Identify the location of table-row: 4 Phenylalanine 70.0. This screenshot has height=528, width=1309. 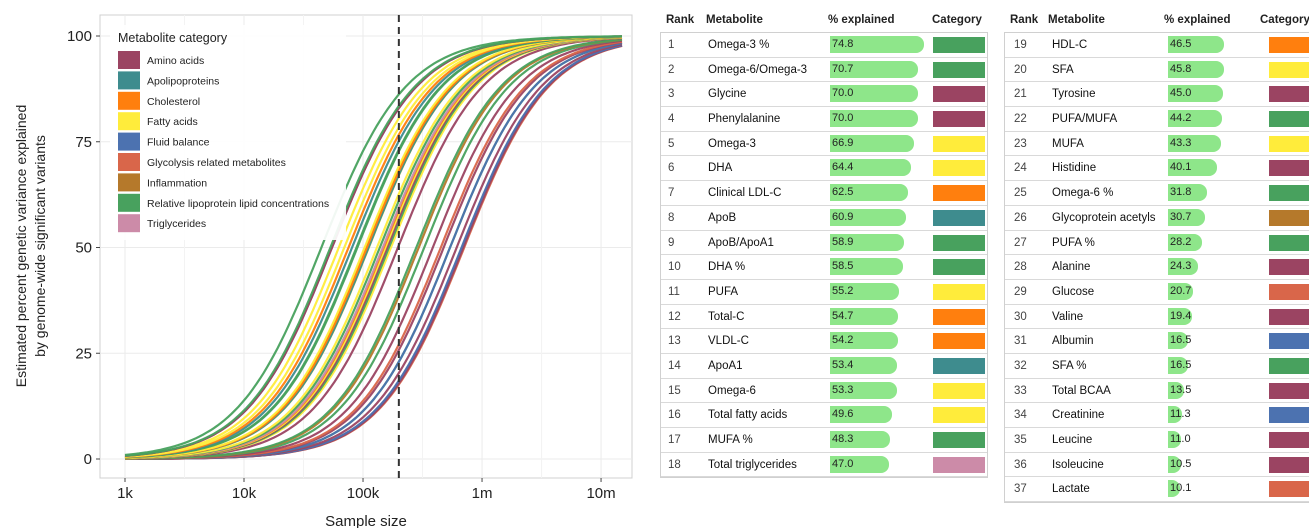
(824, 119).